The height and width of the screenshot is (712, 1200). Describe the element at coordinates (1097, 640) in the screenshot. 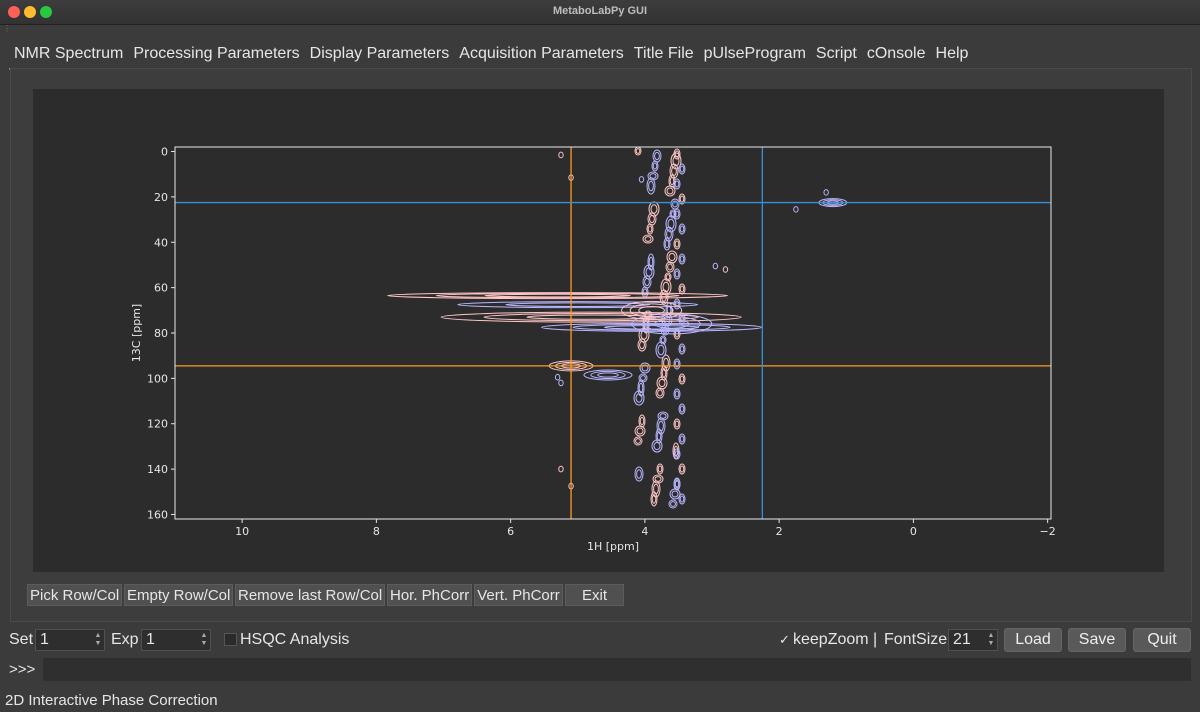

I see `save-button: Save` at that location.